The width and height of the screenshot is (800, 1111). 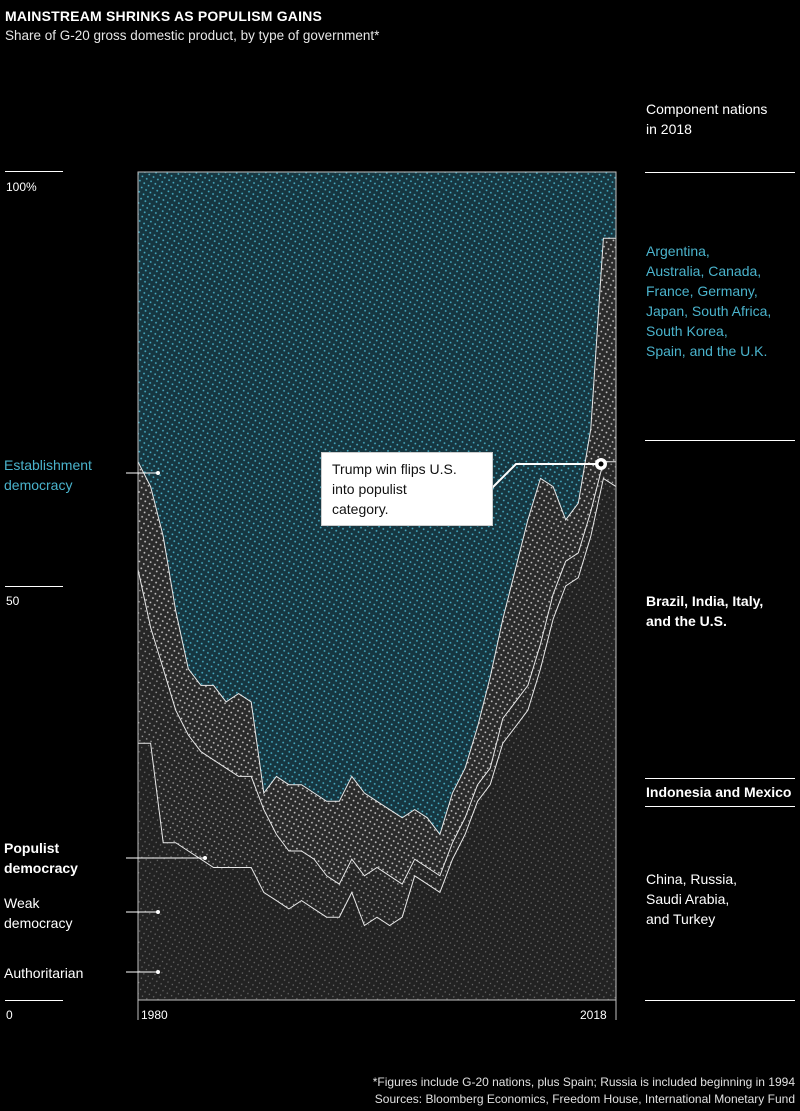 What do you see at coordinates (593, 1015) in the screenshot?
I see `x-tick-2018: 2018` at bounding box center [593, 1015].